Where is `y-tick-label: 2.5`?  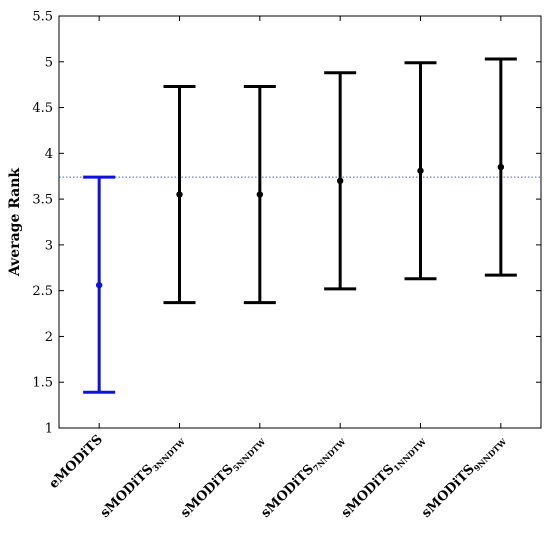 y-tick-label: 2.5 is located at coordinates (42, 291).